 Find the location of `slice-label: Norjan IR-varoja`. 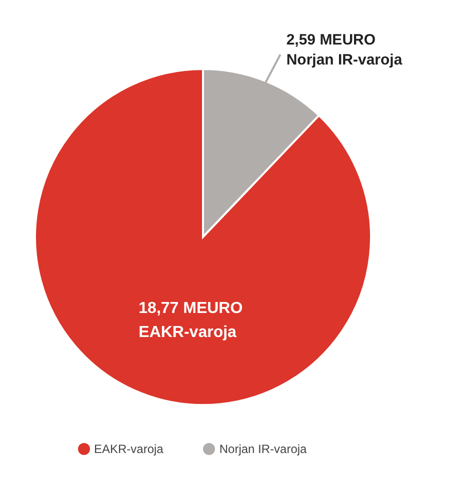

slice-label: Norjan IR-varoja is located at coordinates (344, 59).